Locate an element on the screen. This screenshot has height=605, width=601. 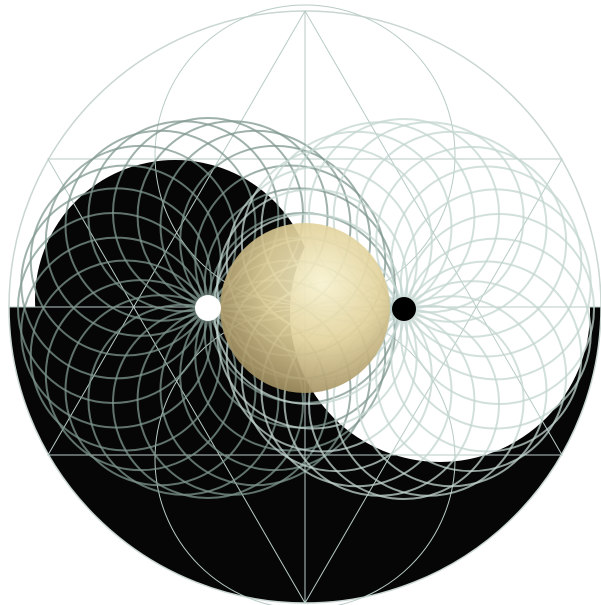
golden-sphere is located at coordinates (305, 308).